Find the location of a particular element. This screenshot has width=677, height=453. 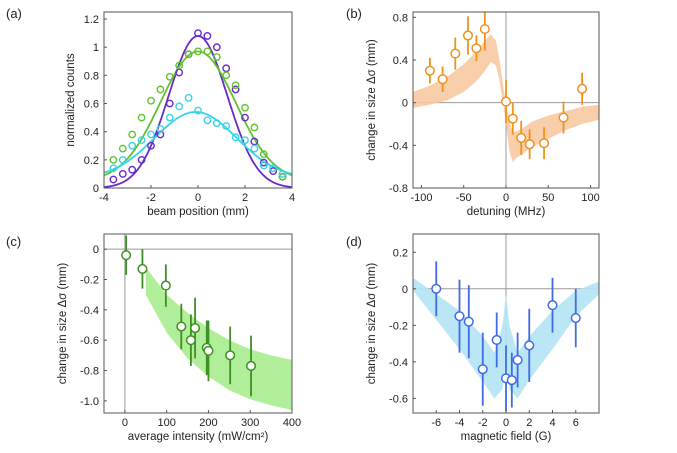

y-axis-label: change in size Δσ (mm) is located at coordinates (63, 324).